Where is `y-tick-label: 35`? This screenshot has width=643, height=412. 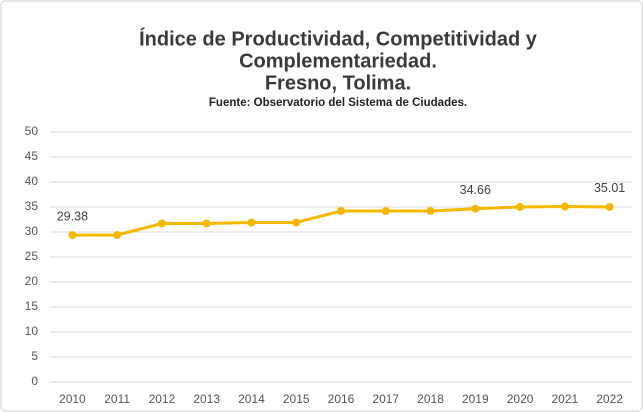 y-tick-label: 35 is located at coordinates (32, 206).